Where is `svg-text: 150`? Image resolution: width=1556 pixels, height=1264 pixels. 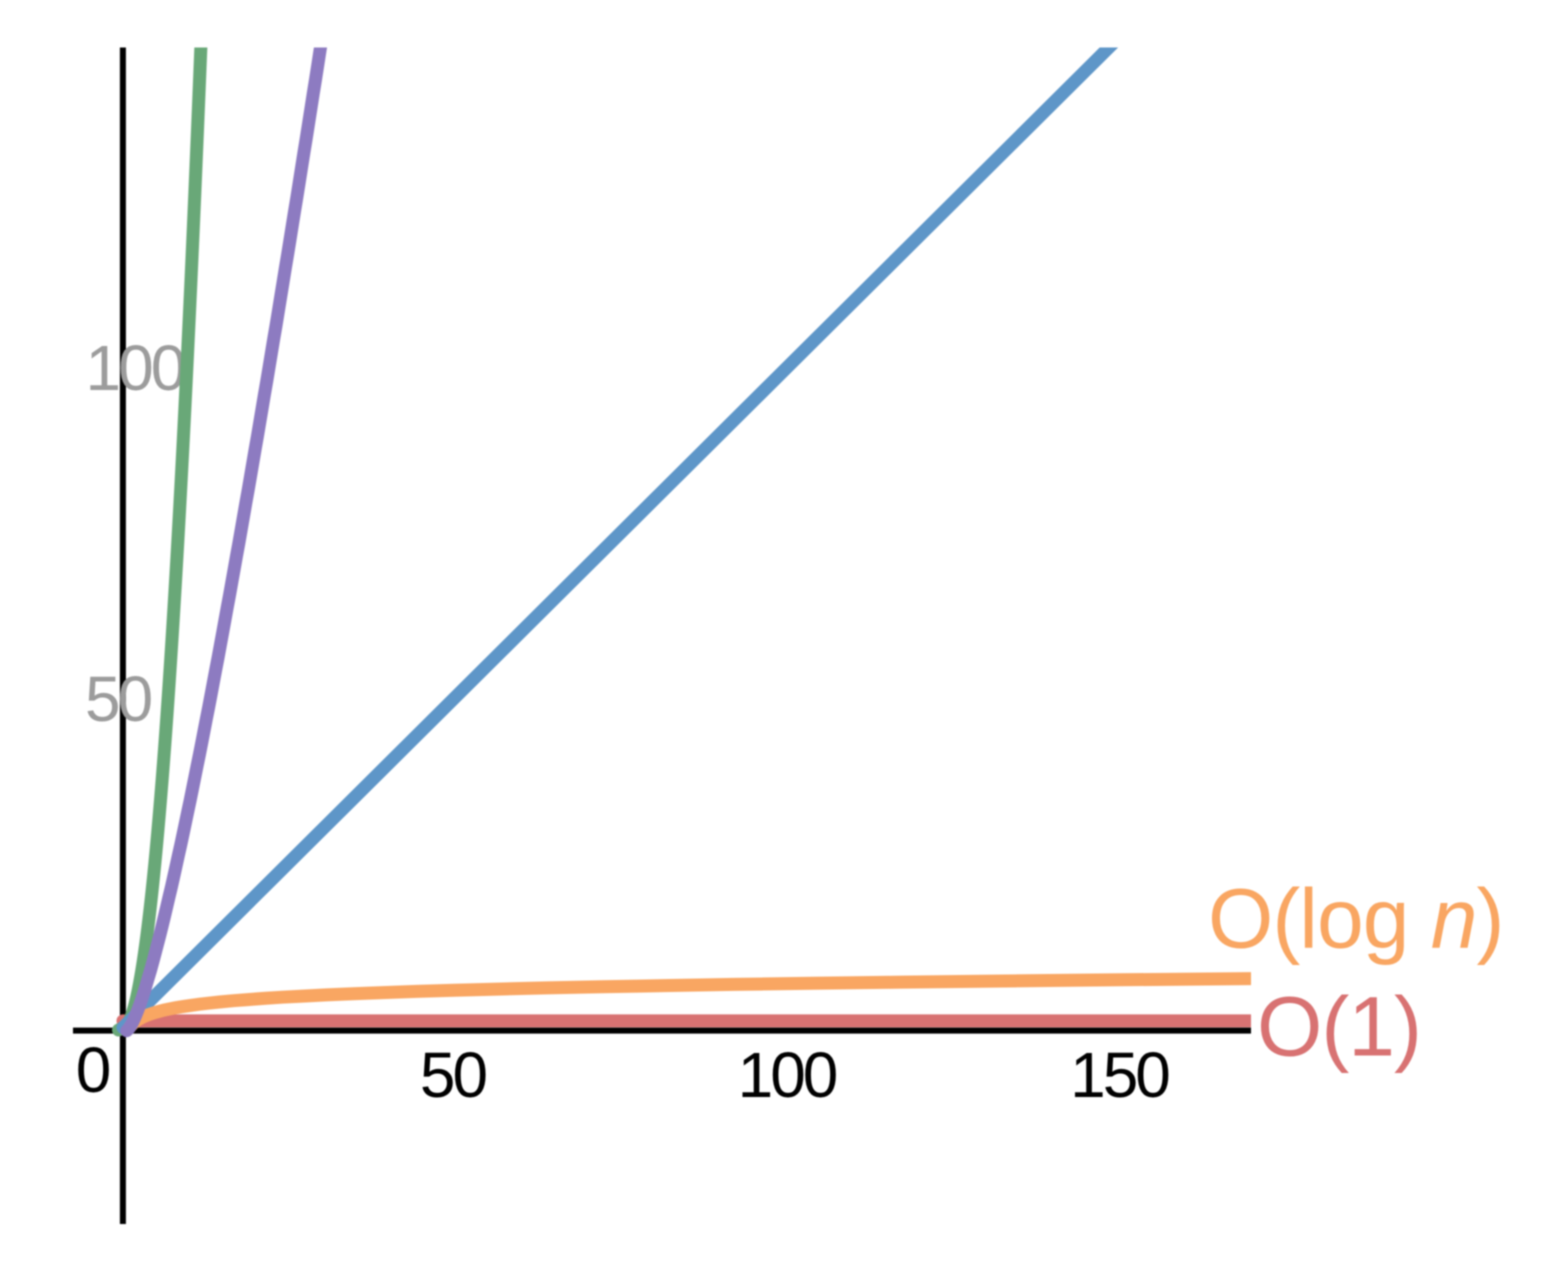
svg-text: 150 is located at coordinates (1119, 1075).